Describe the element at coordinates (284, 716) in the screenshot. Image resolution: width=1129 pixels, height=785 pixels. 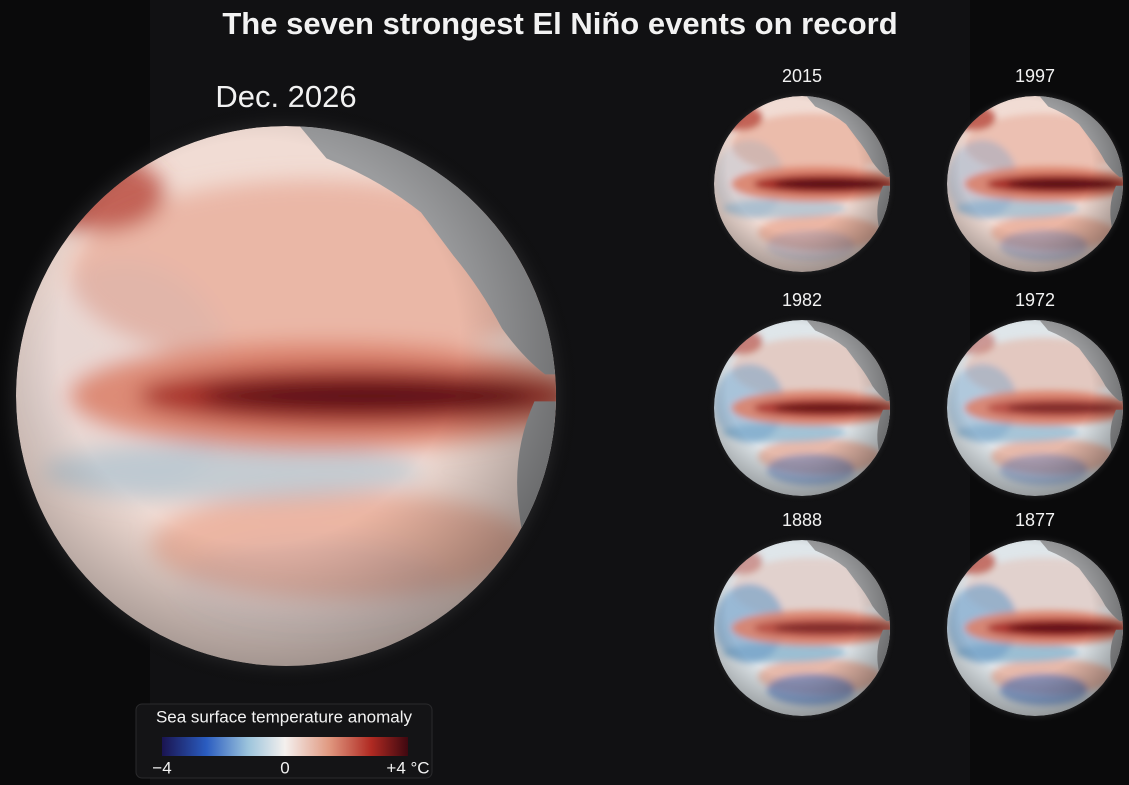
I see `legend-title: Sea surface temperature anomaly` at that location.